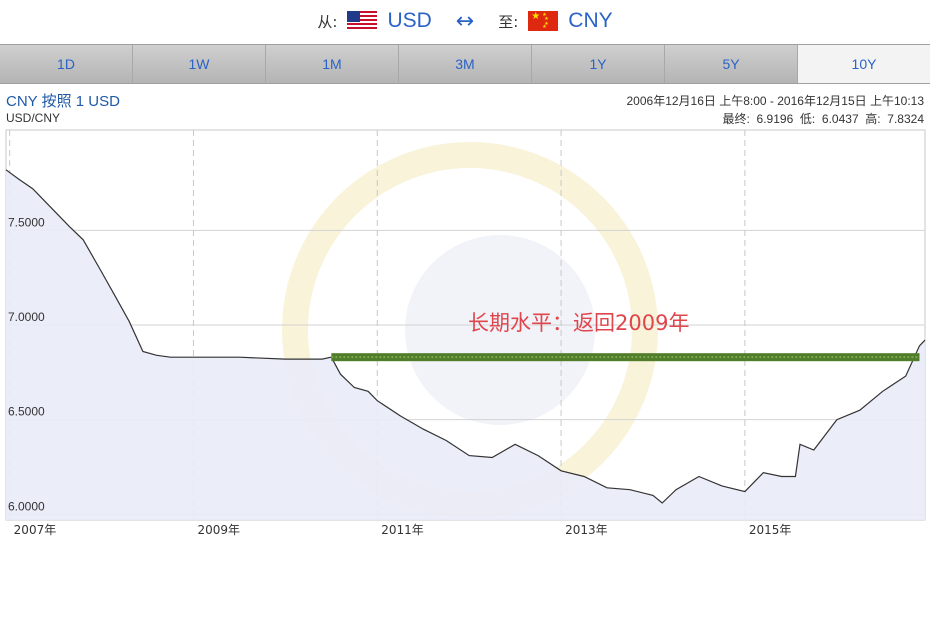  Describe the element at coordinates (218, 530) in the screenshot. I see `x-tick-label: 2009年` at that location.